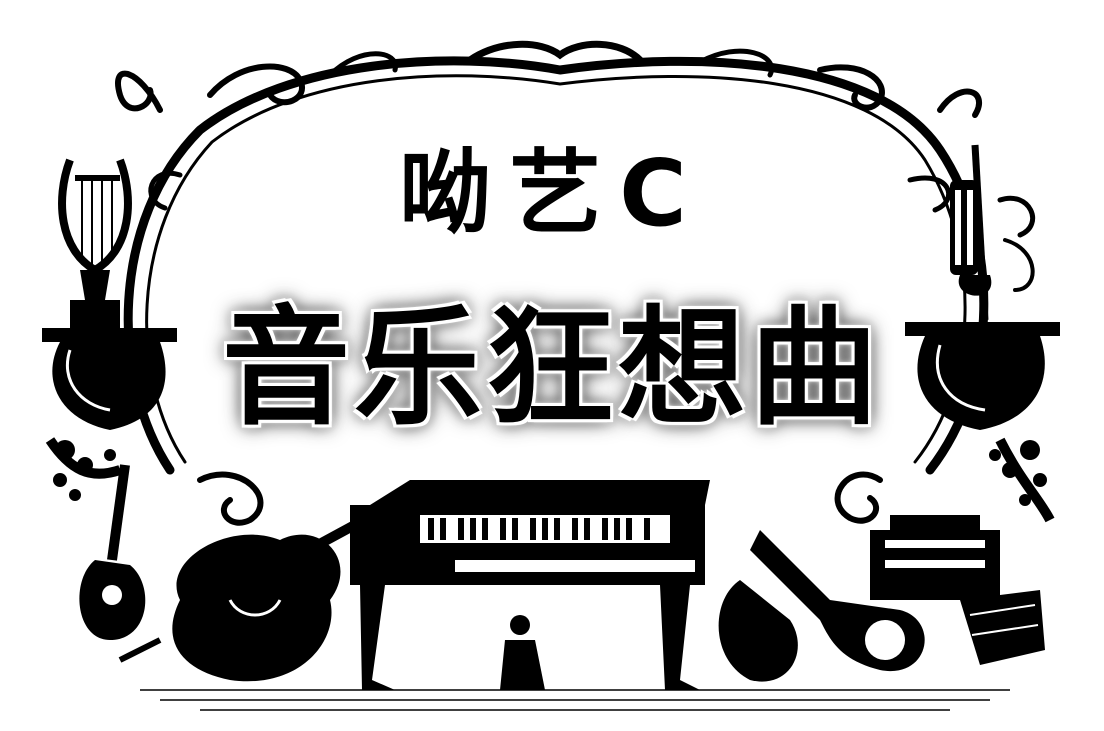  What do you see at coordinates (95, 243) in the screenshot?
I see `lyre-icon` at bounding box center [95, 243].